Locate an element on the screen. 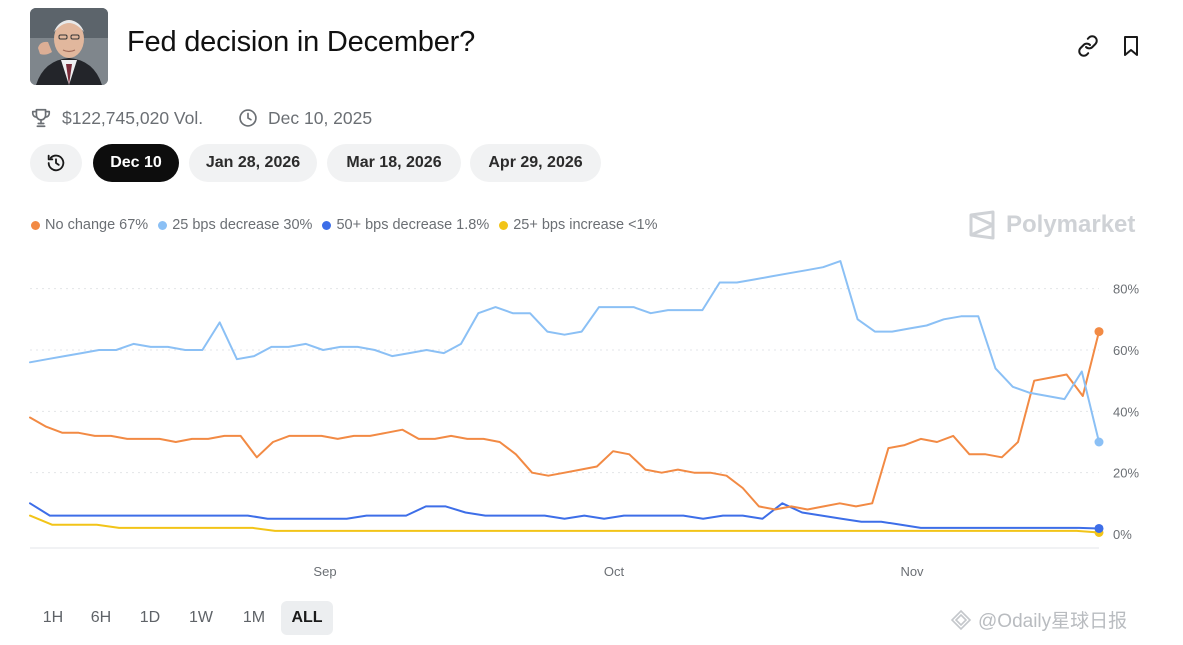 This screenshot has height=645, width=1183. legend-item-25-decrease: 25 bps decrease 30% is located at coordinates (235, 225).